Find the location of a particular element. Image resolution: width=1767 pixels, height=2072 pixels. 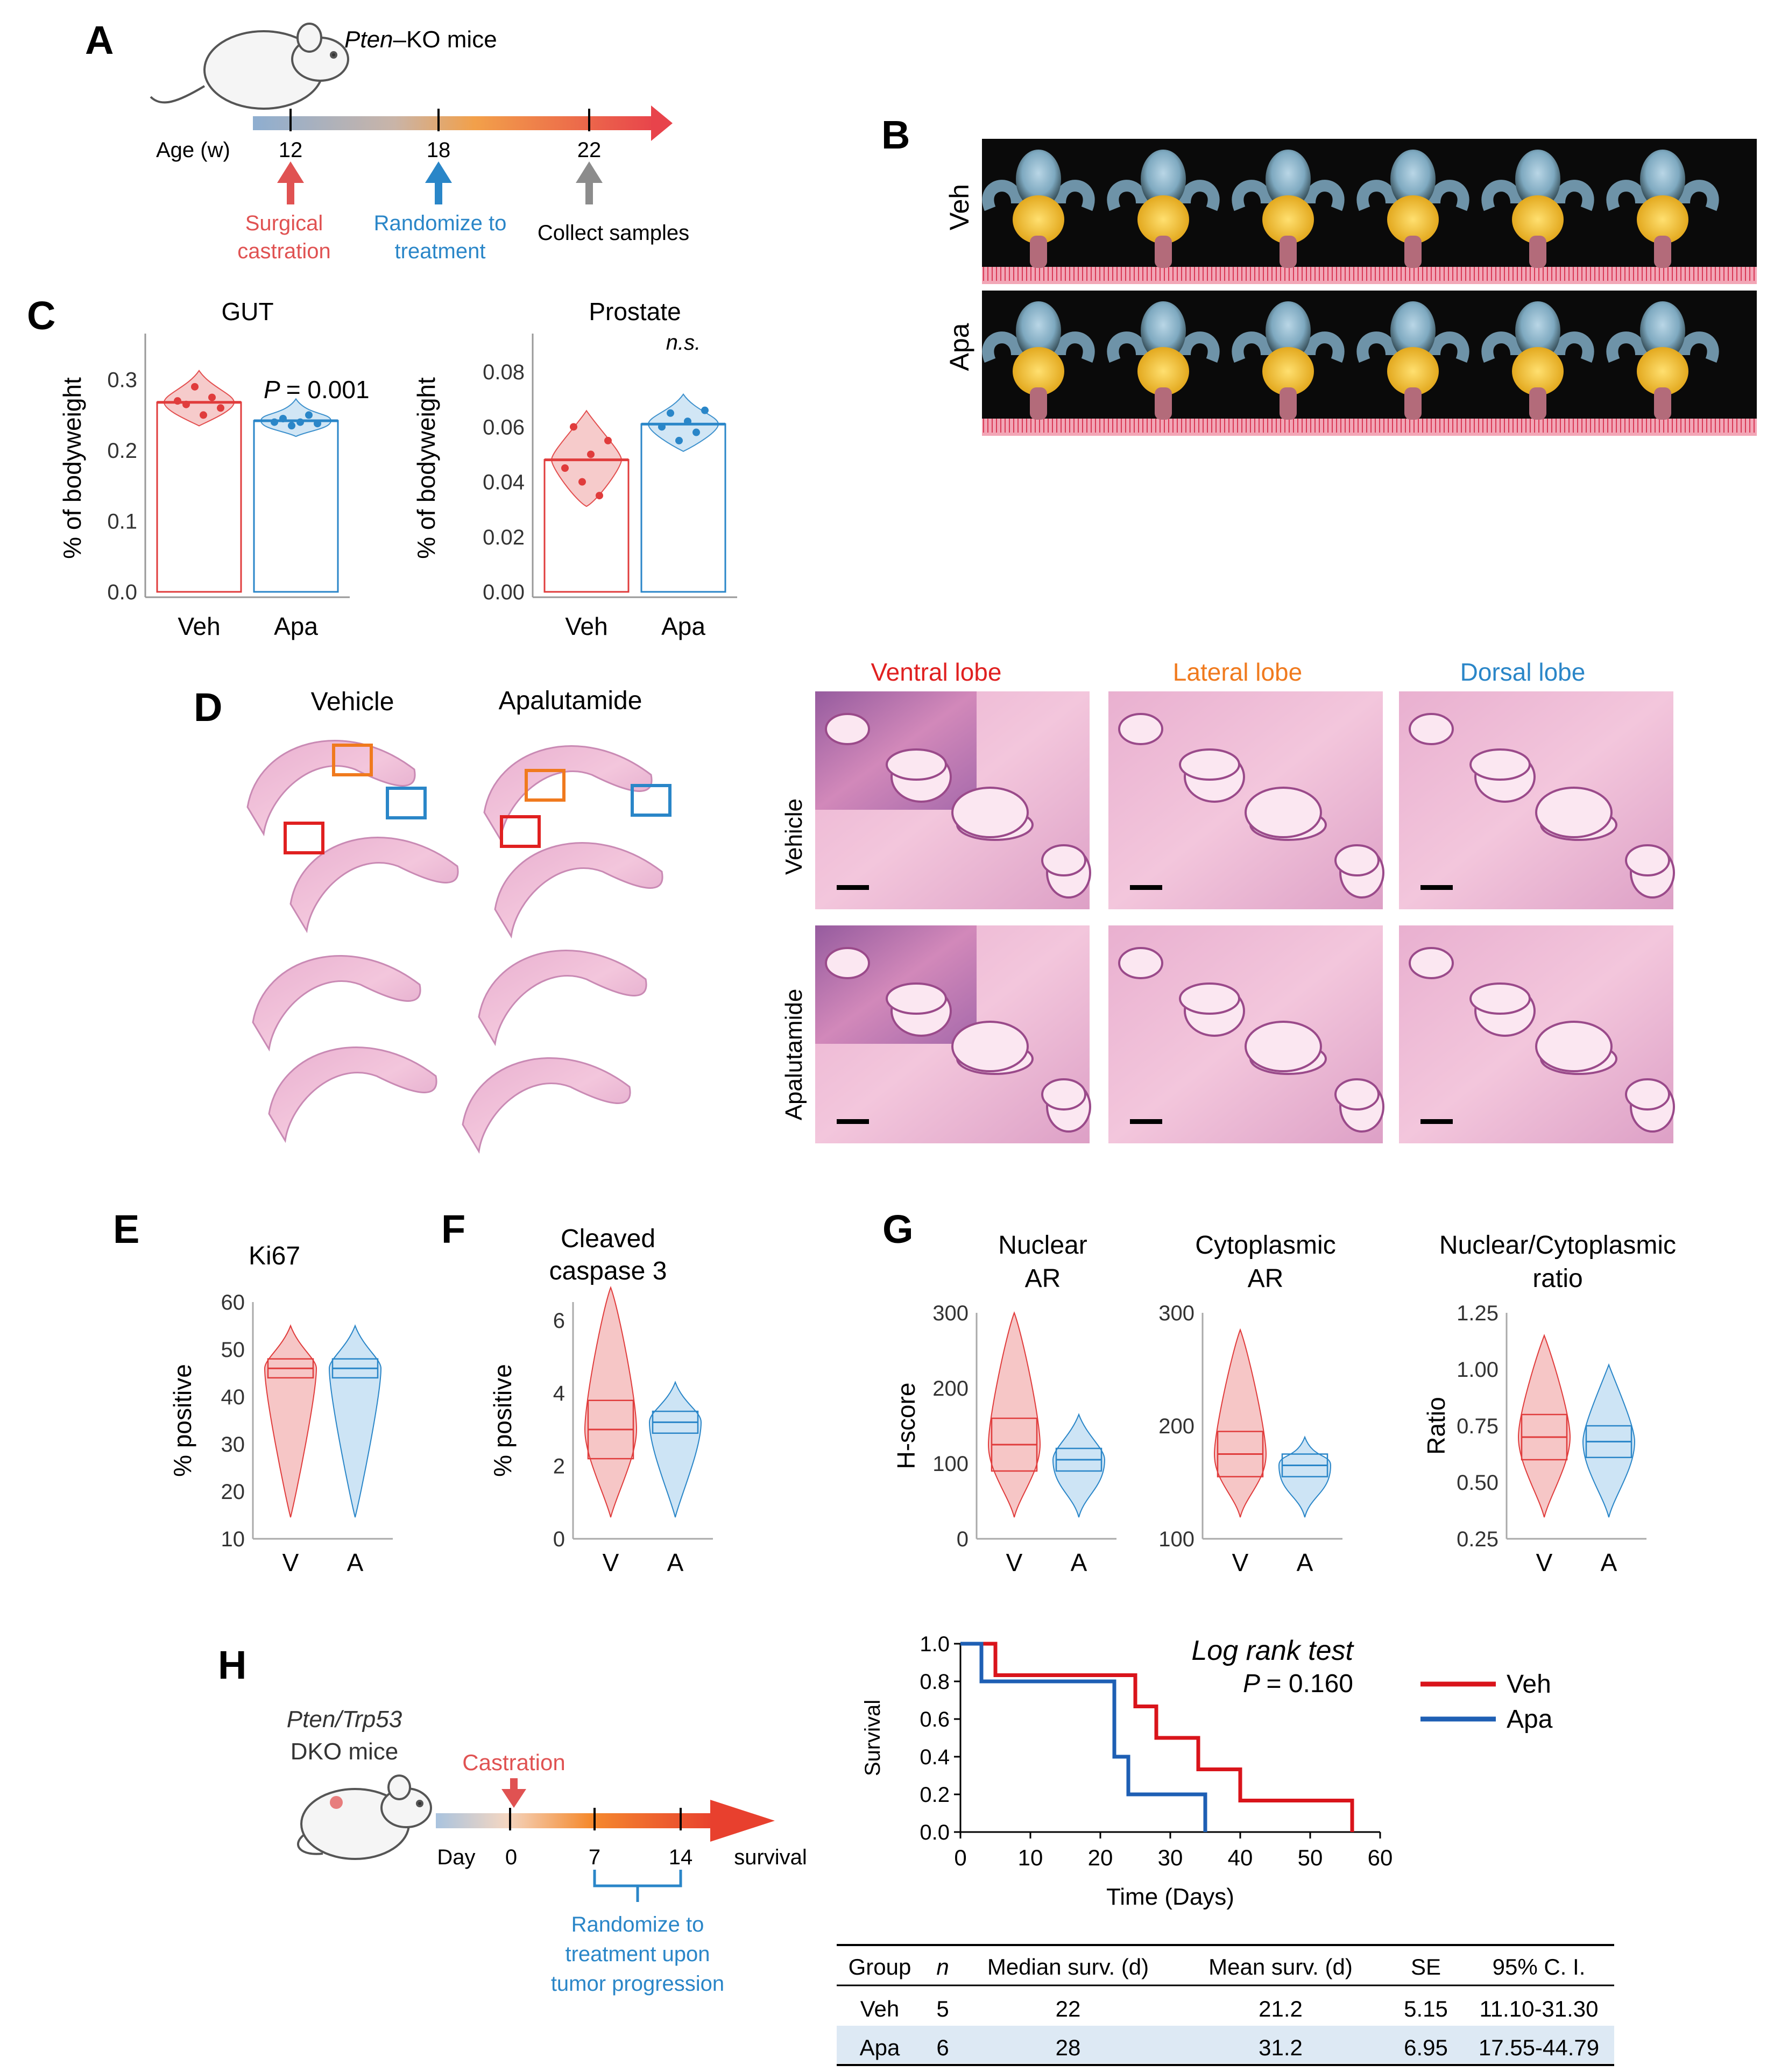

bar-veh is located at coordinates (199, 497).